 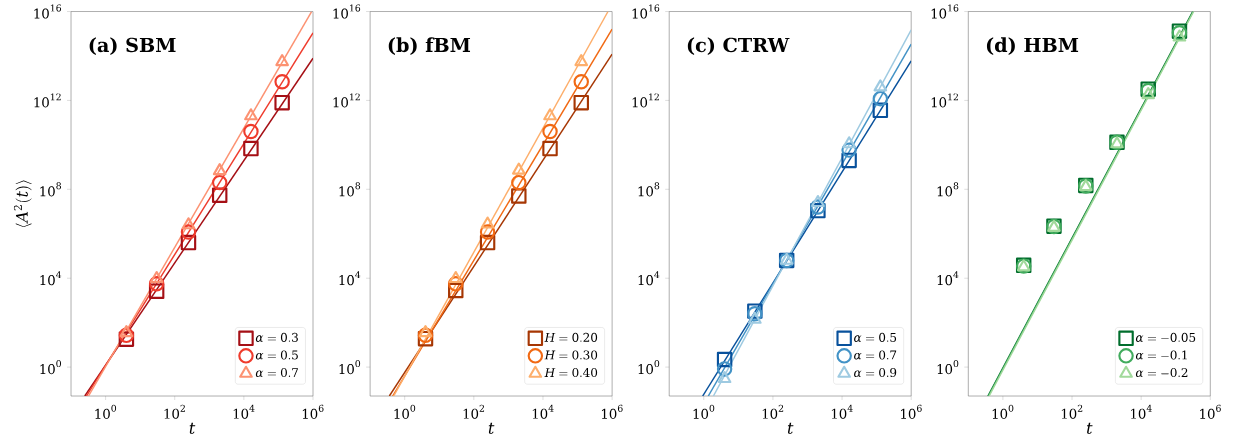 What do you see at coordinates (1161, 372) in the screenshot?
I see `legend-label: $\alpha=-0.2$` at bounding box center [1161, 372].